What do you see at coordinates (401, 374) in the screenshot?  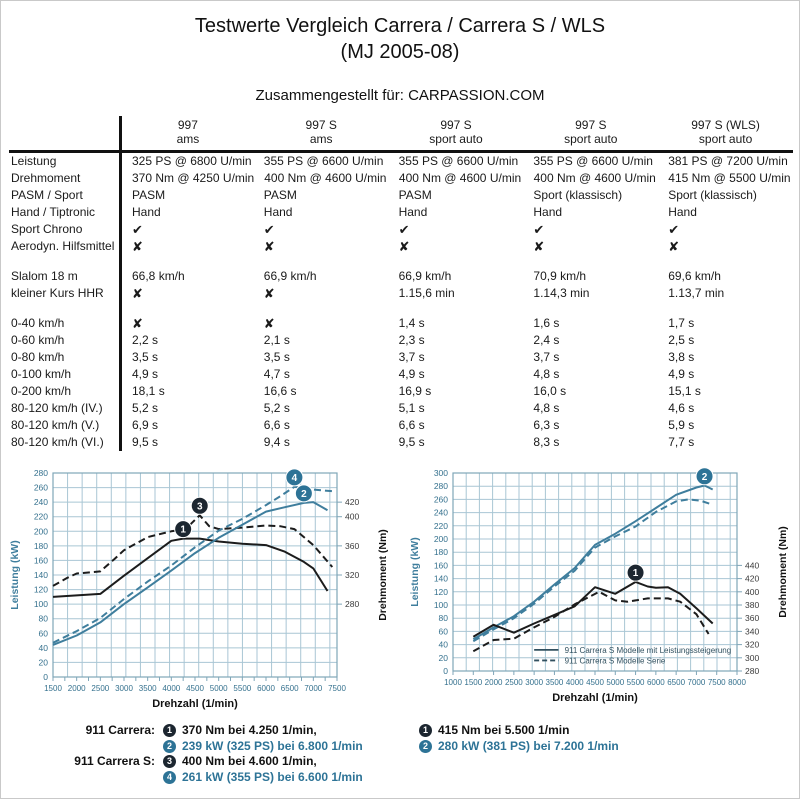 I see `table-row: 0-100 km/h 4,9 s 4,7 s 4,9 s 4,8 s 4,9 s` at bounding box center [401, 374].